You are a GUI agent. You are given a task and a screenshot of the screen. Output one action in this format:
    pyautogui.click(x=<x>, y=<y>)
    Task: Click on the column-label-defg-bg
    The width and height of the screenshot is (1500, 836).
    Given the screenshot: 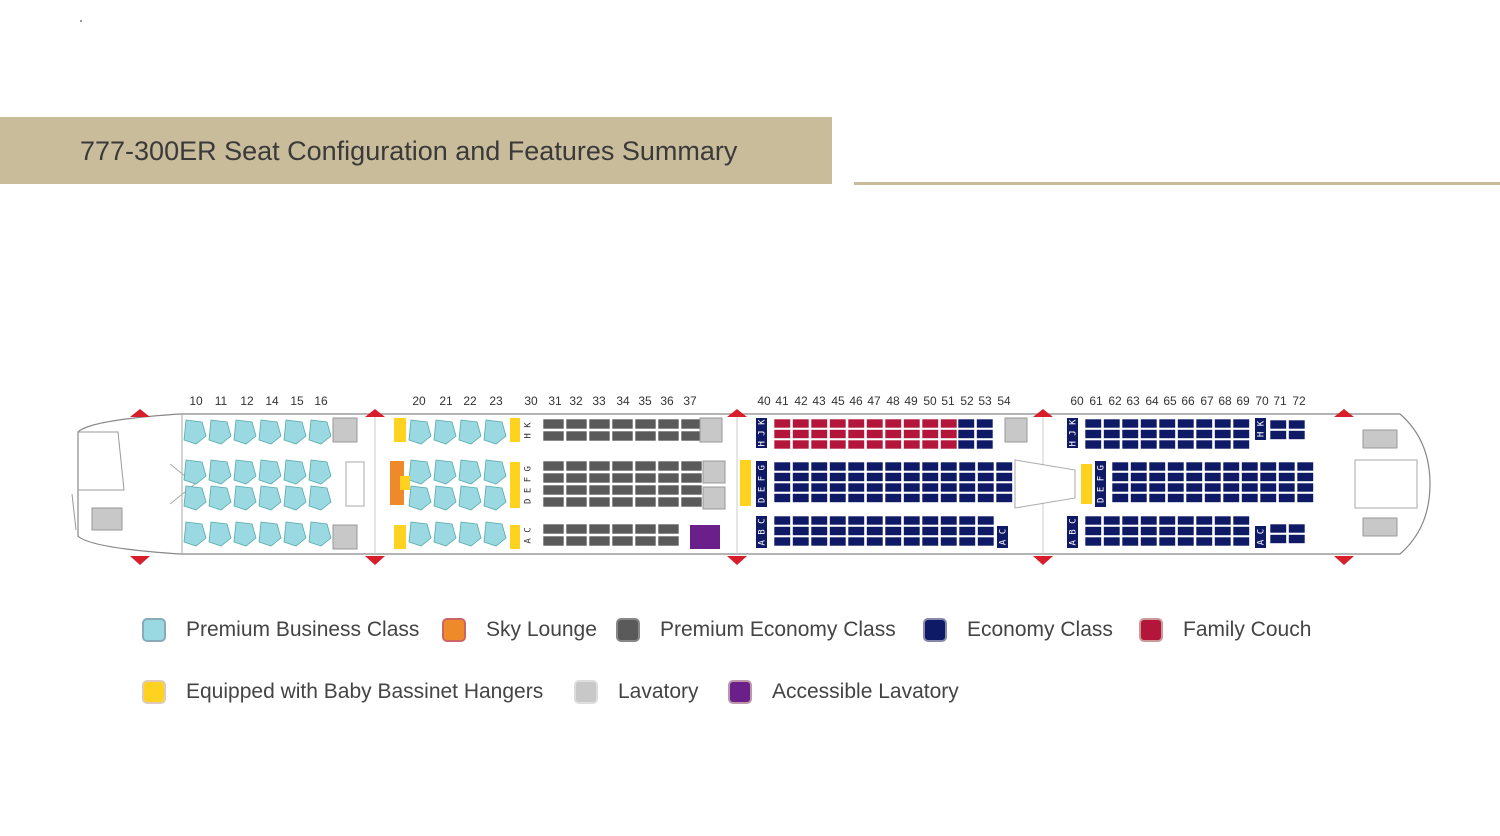 What is the action you would take?
    pyautogui.click(x=1100, y=484)
    